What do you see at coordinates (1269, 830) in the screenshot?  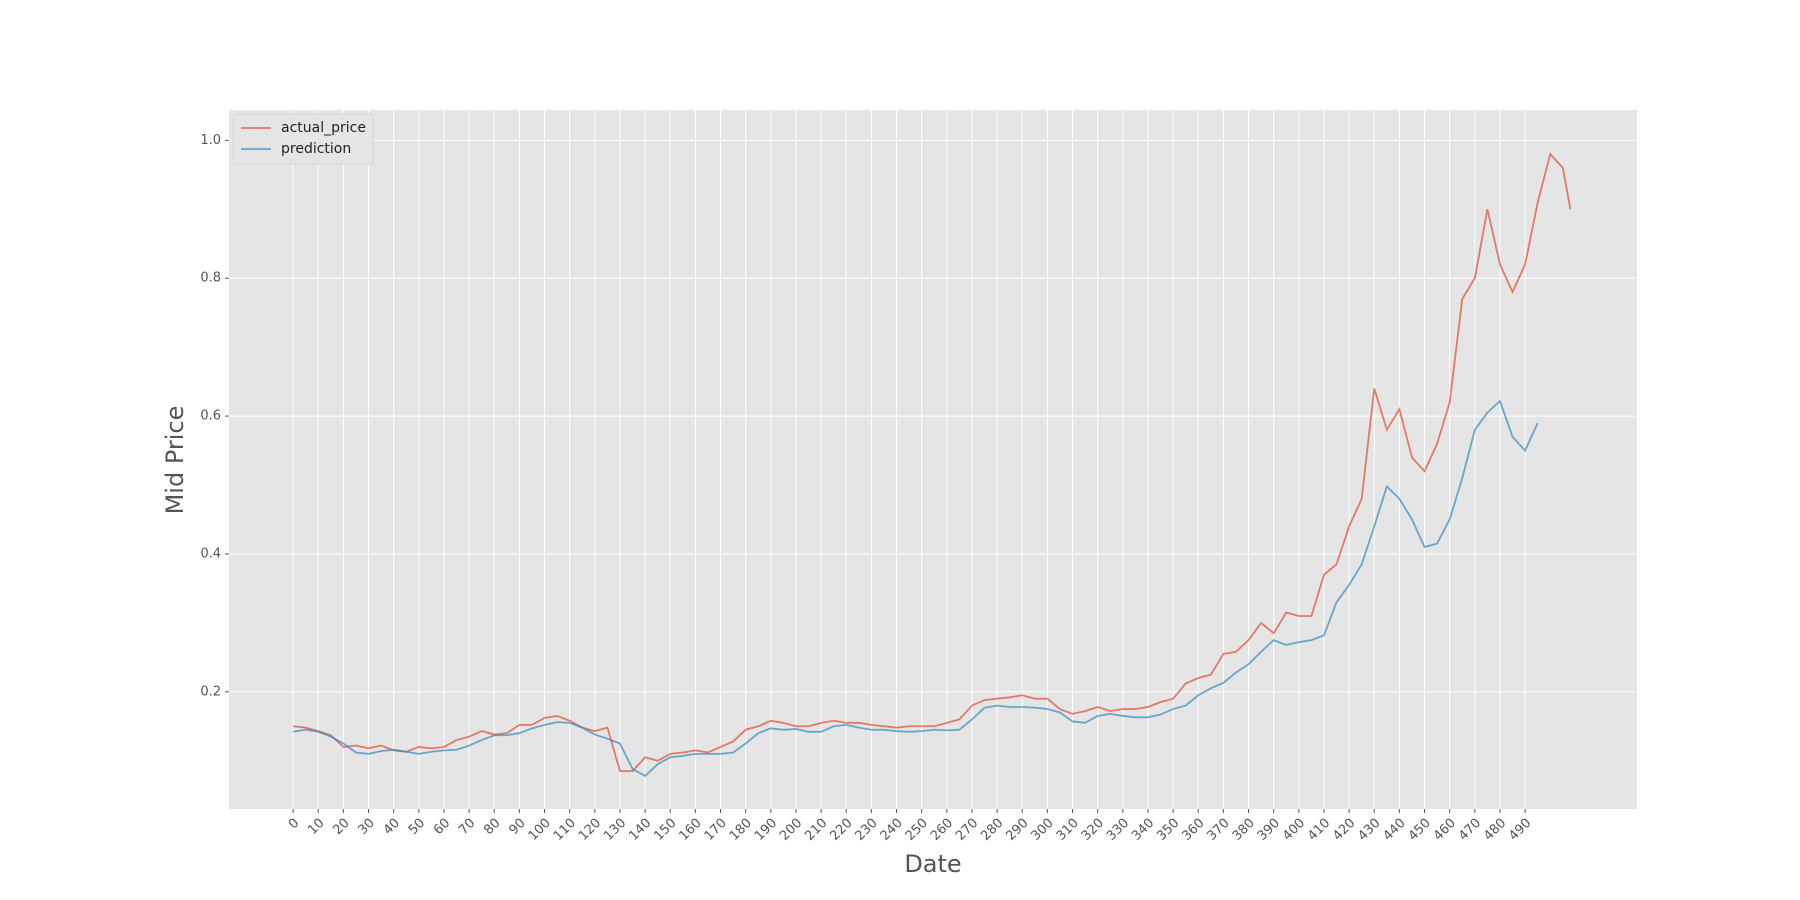 I see `x-tick-label: 390` at bounding box center [1269, 830].